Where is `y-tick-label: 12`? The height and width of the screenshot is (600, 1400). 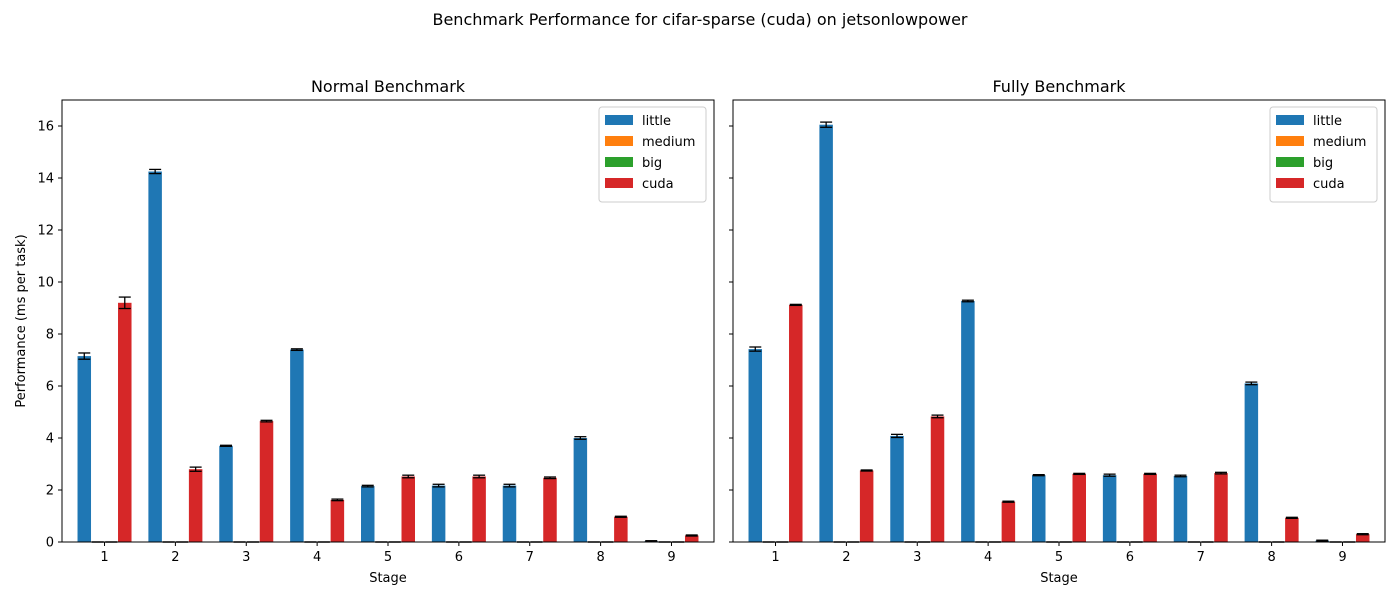 y-tick-label: 12 is located at coordinates (45, 231).